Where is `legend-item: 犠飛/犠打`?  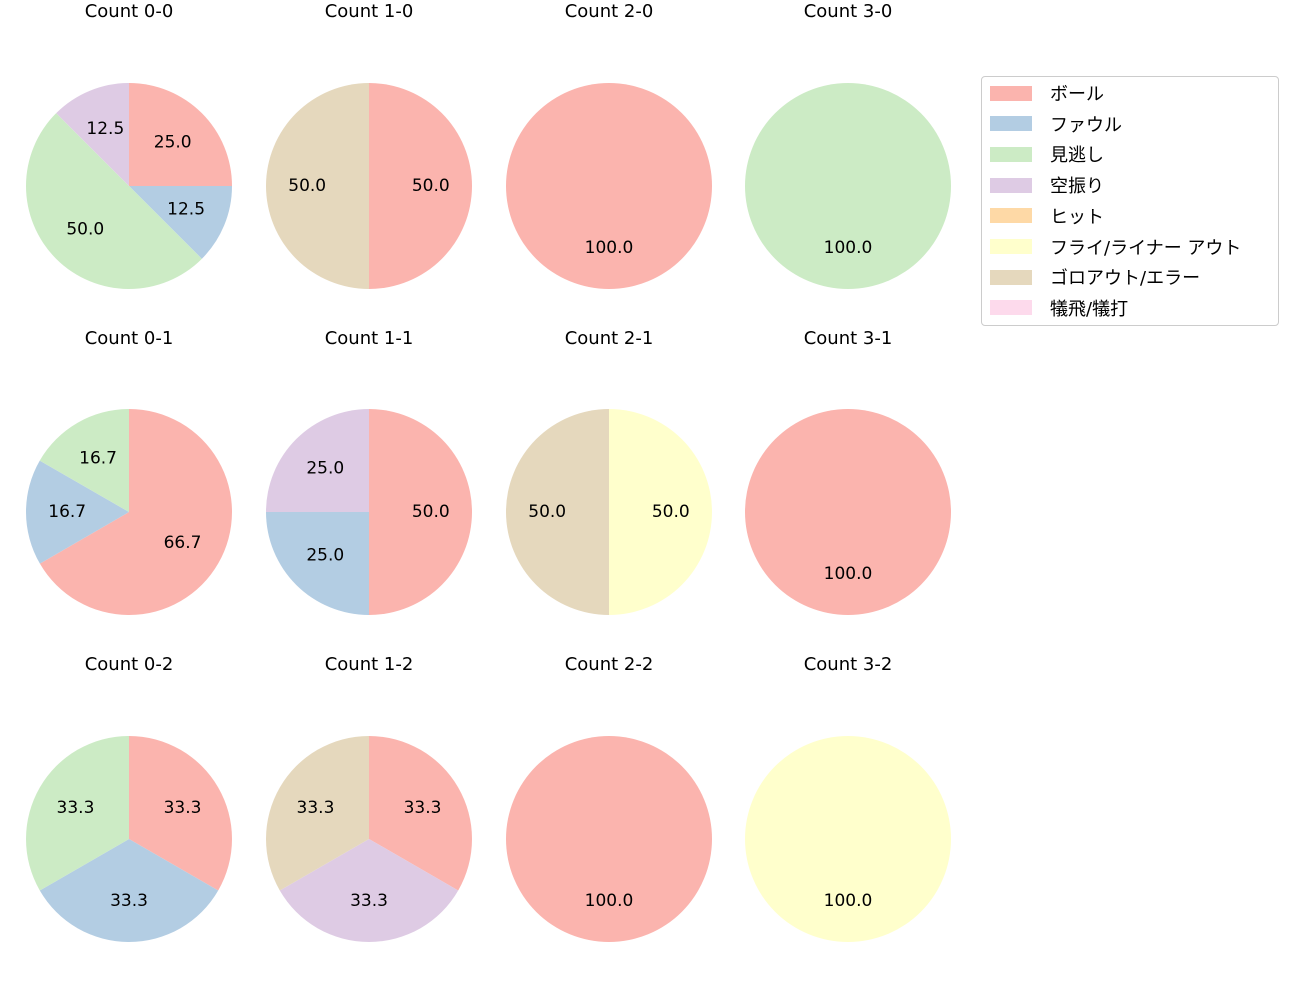 legend-item: 犠飛/犠打 is located at coordinates (1059, 308).